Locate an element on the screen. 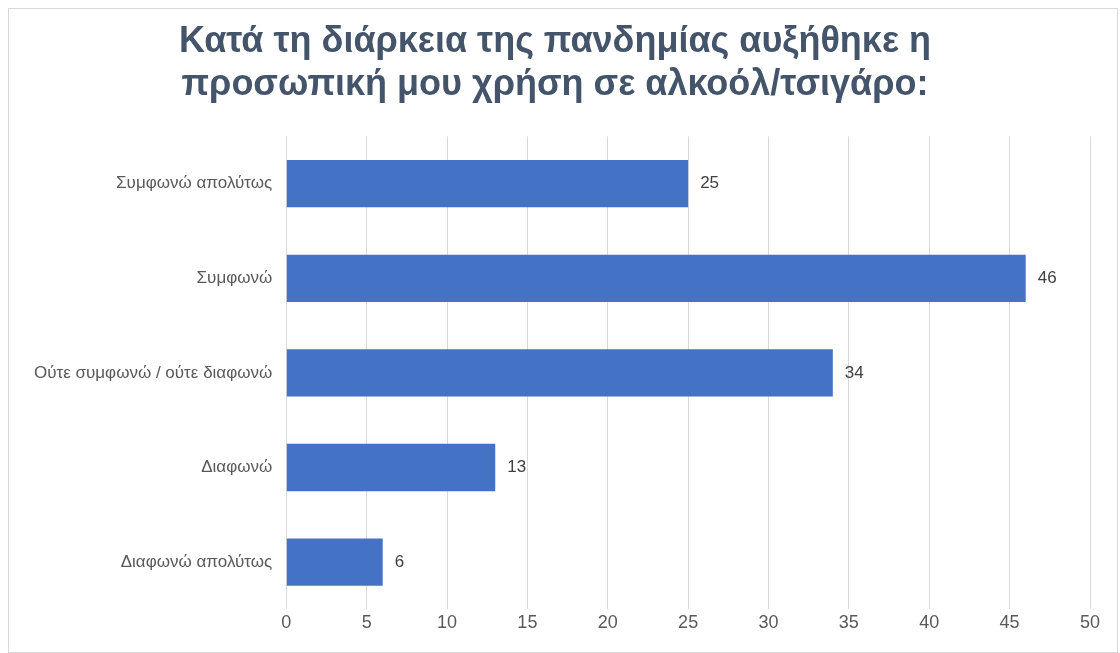 This screenshot has height=653, width=1120. y-tick-label: Συμφωνώ απολύτως is located at coordinates (194, 183).